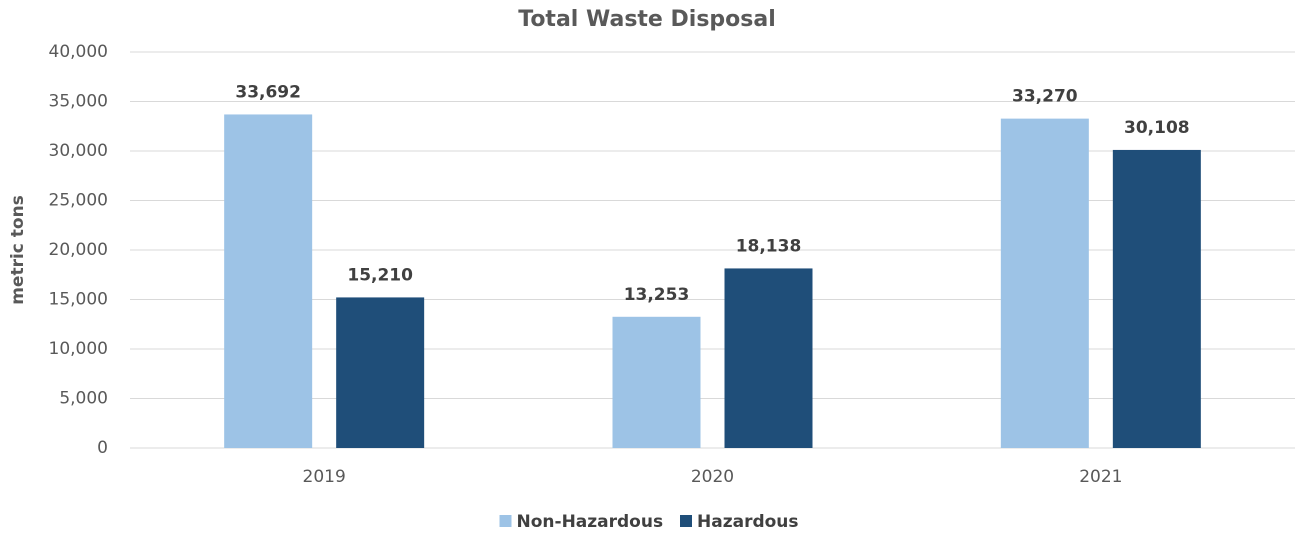 This screenshot has width=1296, height=533. I want to click on legend-label: Hazardous, so click(748, 522).